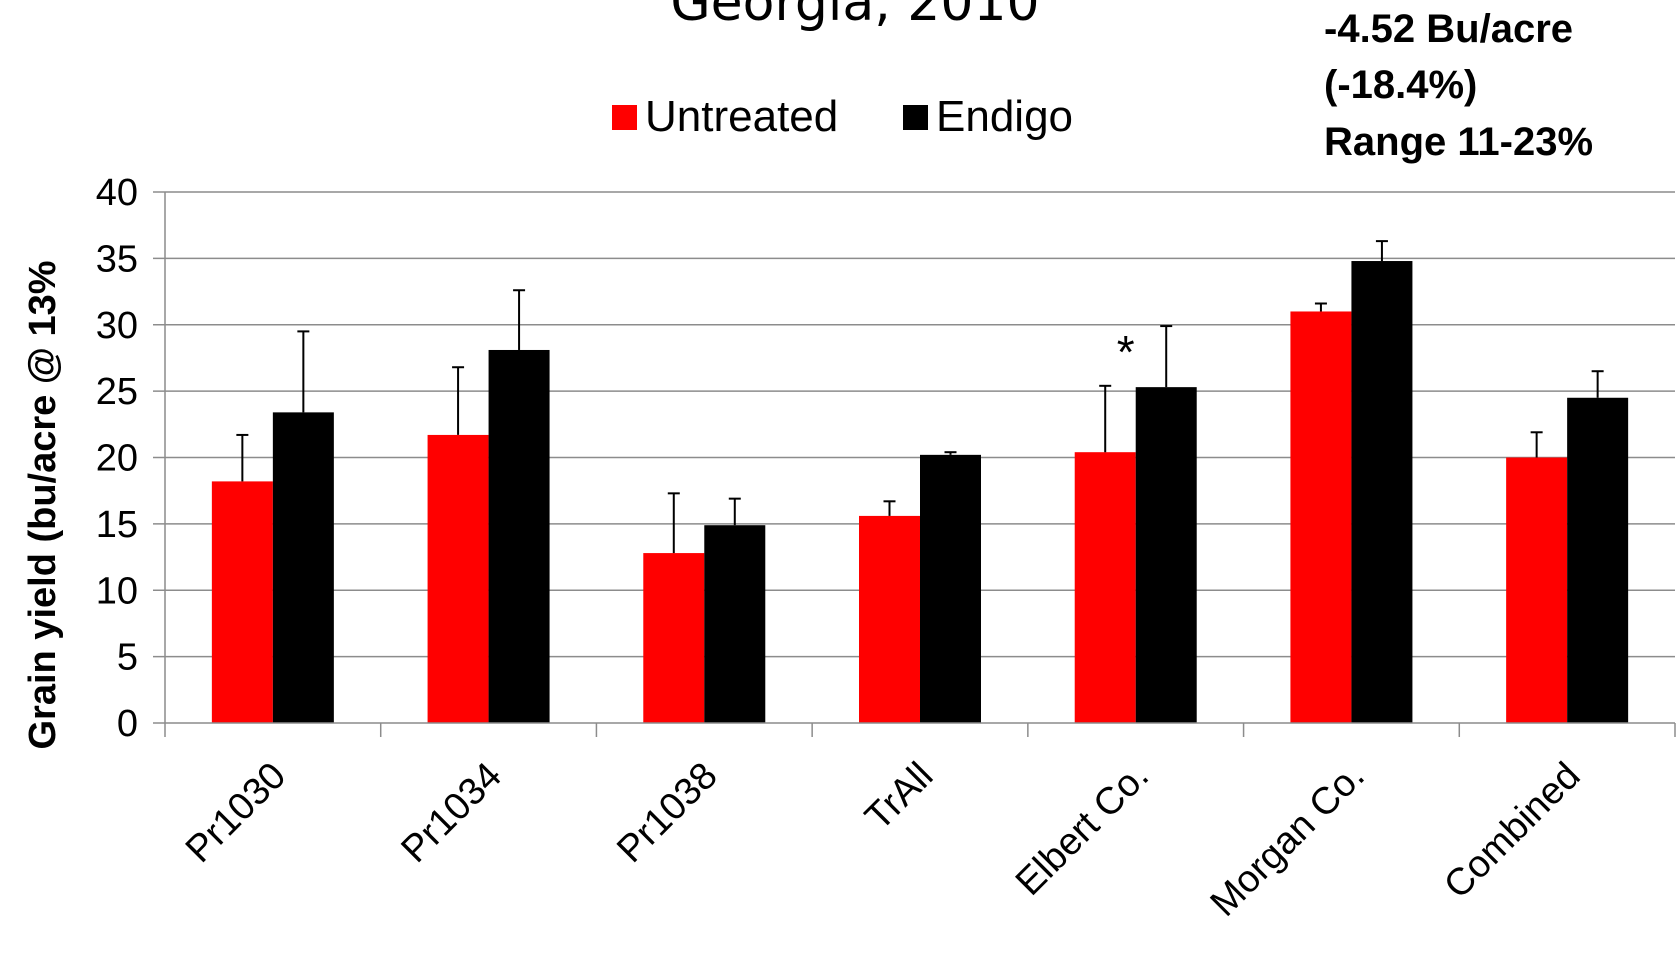  What do you see at coordinates (667, 813) in the screenshot?
I see `x-category-label-2: Pr1038` at bounding box center [667, 813].